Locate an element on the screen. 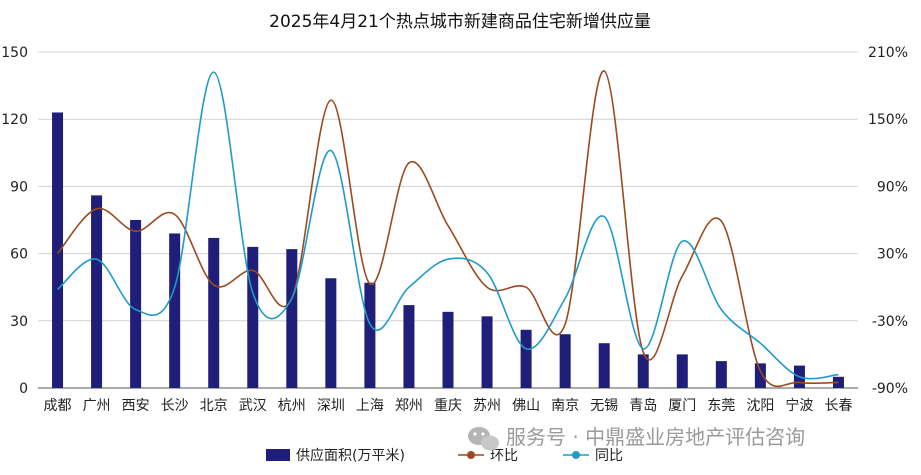 The height and width of the screenshot is (475, 921). legend-label: 同比 is located at coordinates (609, 456).